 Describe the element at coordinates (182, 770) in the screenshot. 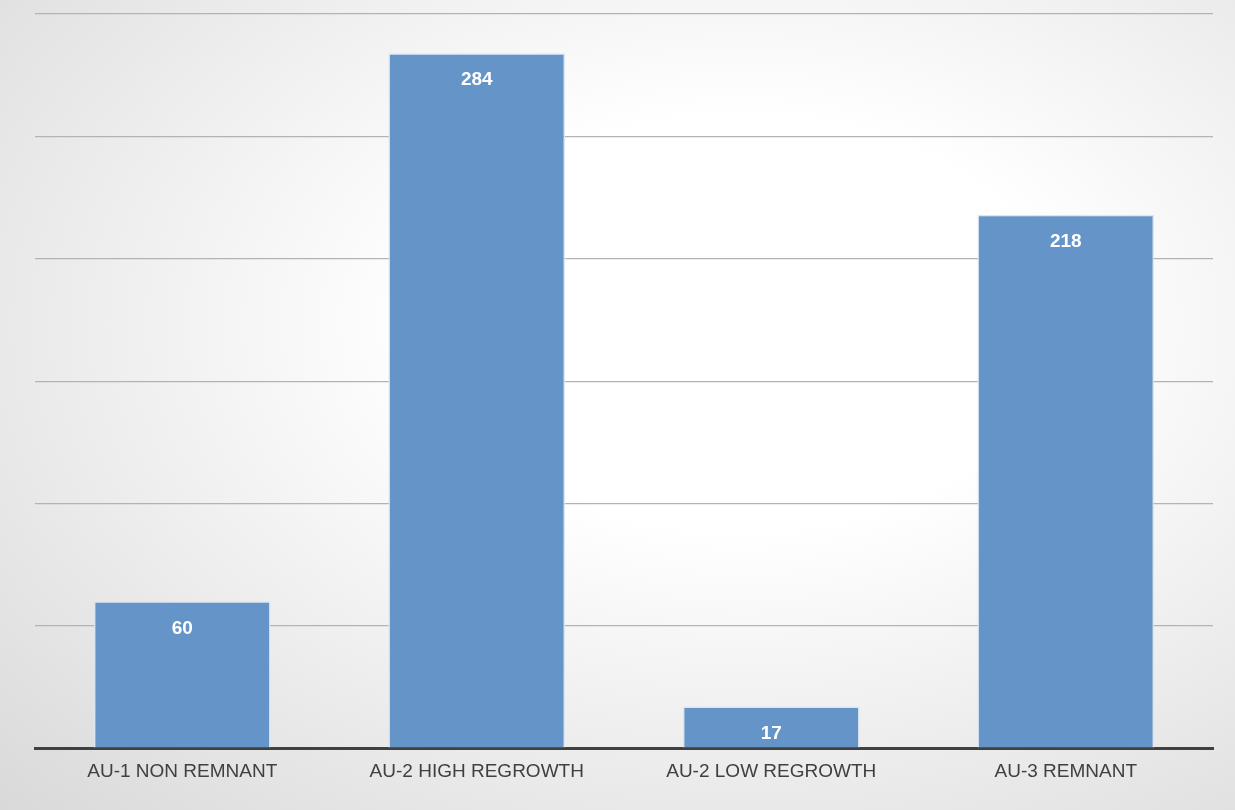

I see `x-tick-label: AU-1 NON REMNANT` at that location.